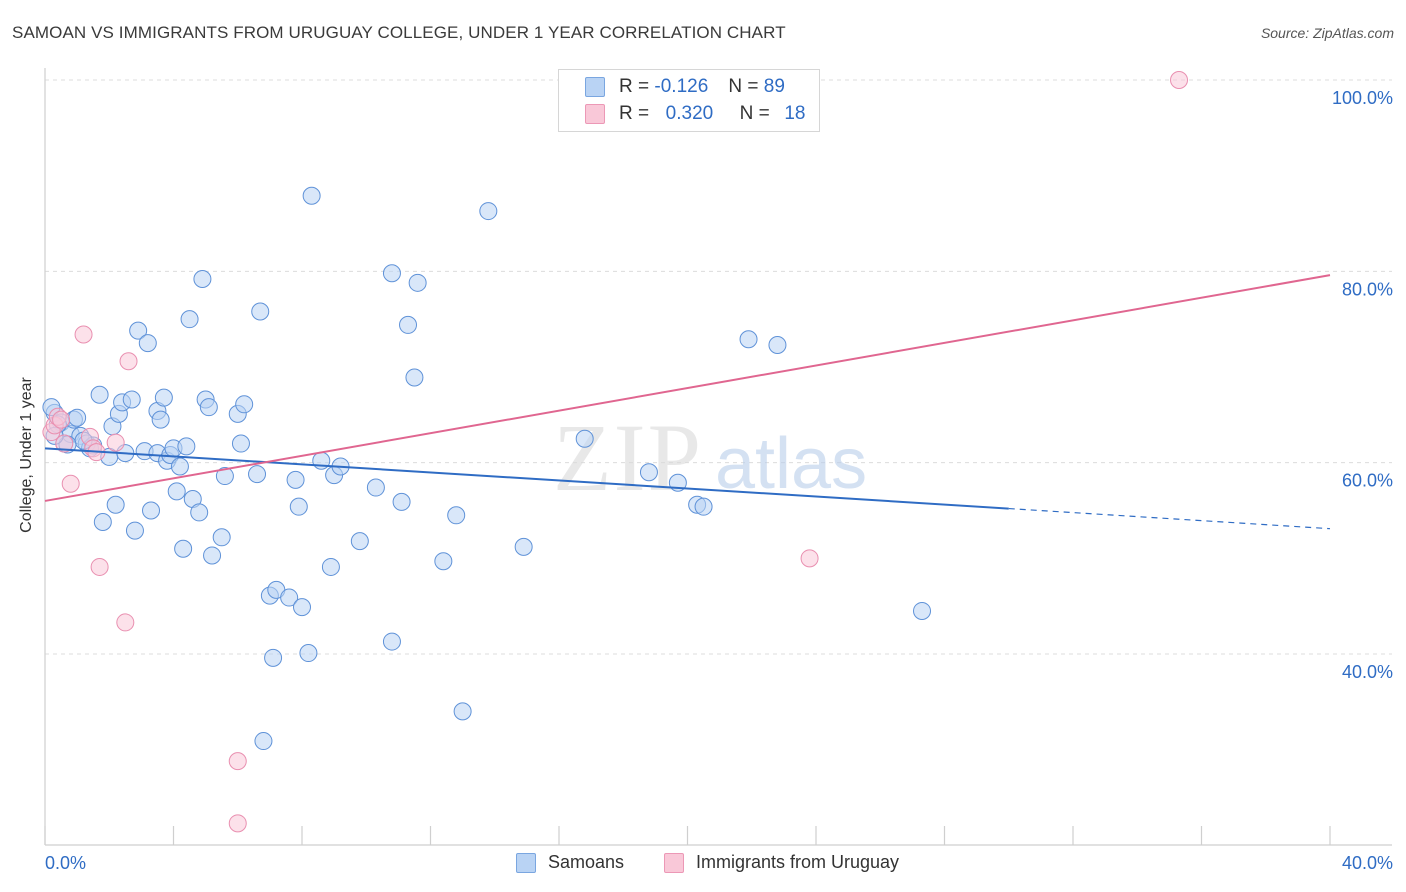  I want to click on legend-row-samoans: R = -0.126 N = 89, so click(685, 87).